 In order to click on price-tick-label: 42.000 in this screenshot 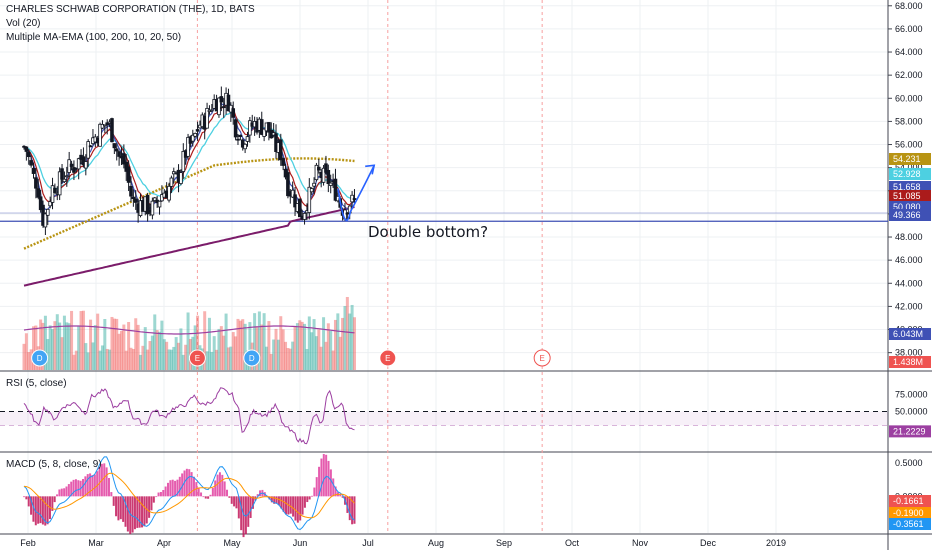, I will do `click(909, 306)`.